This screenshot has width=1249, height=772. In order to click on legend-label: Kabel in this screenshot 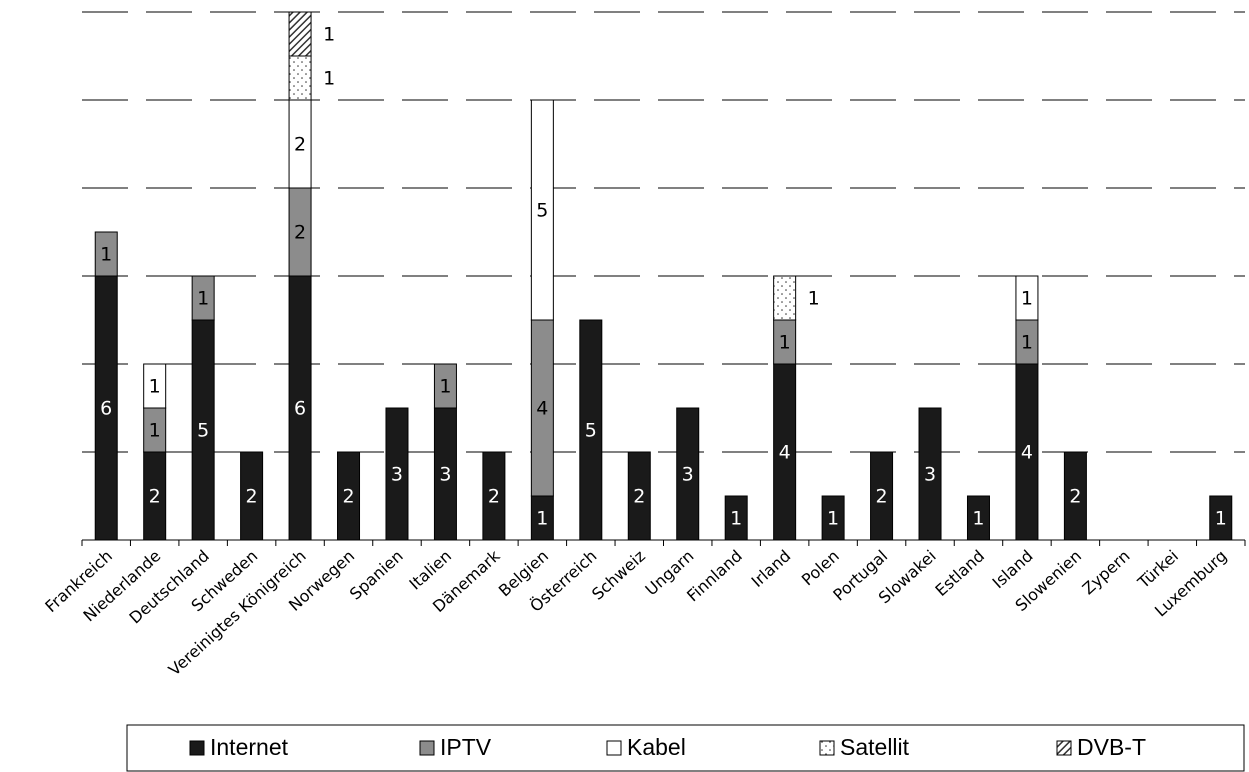, I will do `click(656, 747)`.